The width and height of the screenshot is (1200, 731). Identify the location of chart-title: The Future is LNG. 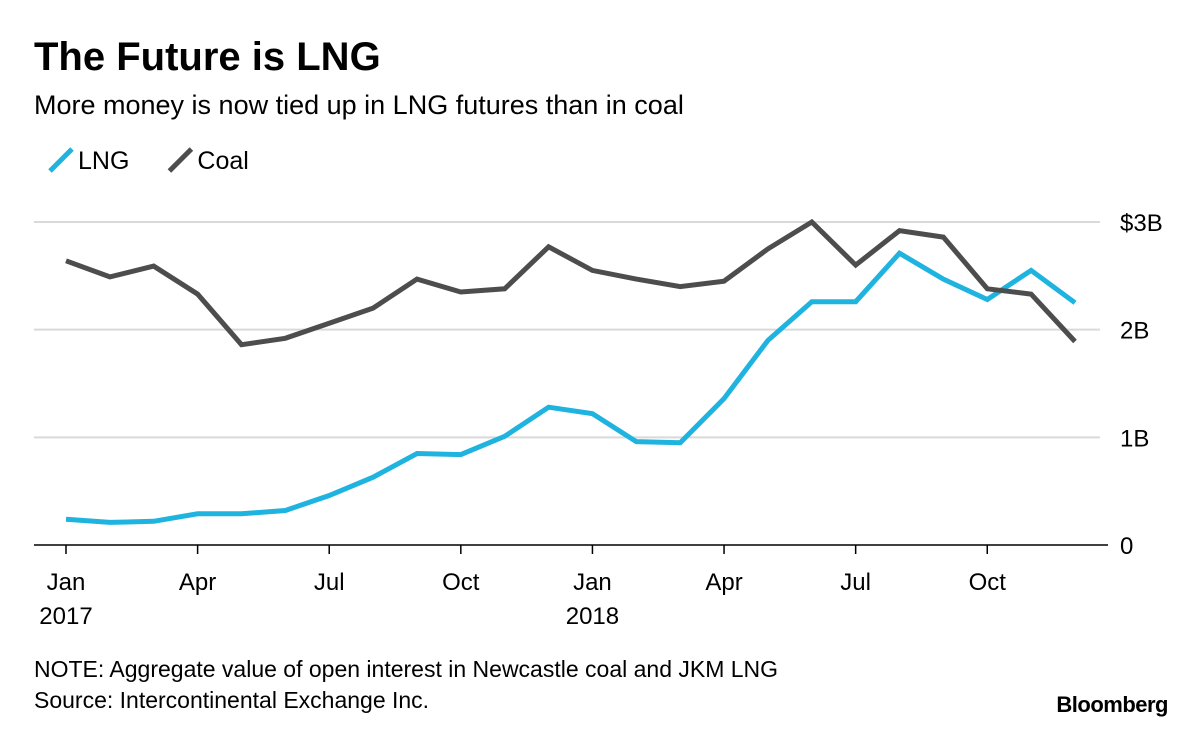
(207, 57).